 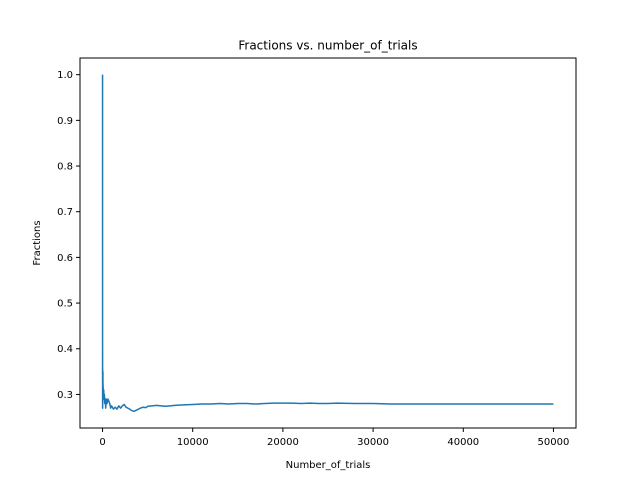 What do you see at coordinates (328, 465) in the screenshot?
I see `x-axis-title: Number_of_trials` at bounding box center [328, 465].